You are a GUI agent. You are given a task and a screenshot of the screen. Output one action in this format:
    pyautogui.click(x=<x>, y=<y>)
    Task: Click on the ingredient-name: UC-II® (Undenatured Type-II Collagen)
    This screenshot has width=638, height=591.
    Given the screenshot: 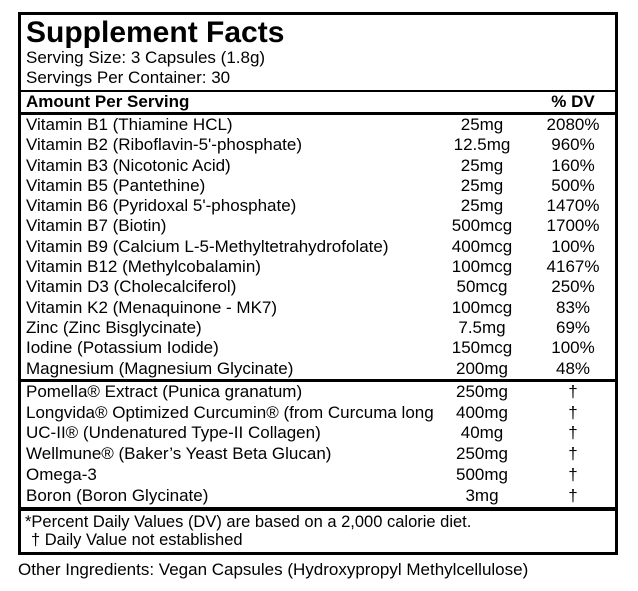 What is the action you would take?
    pyautogui.click(x=173, y=433)
    